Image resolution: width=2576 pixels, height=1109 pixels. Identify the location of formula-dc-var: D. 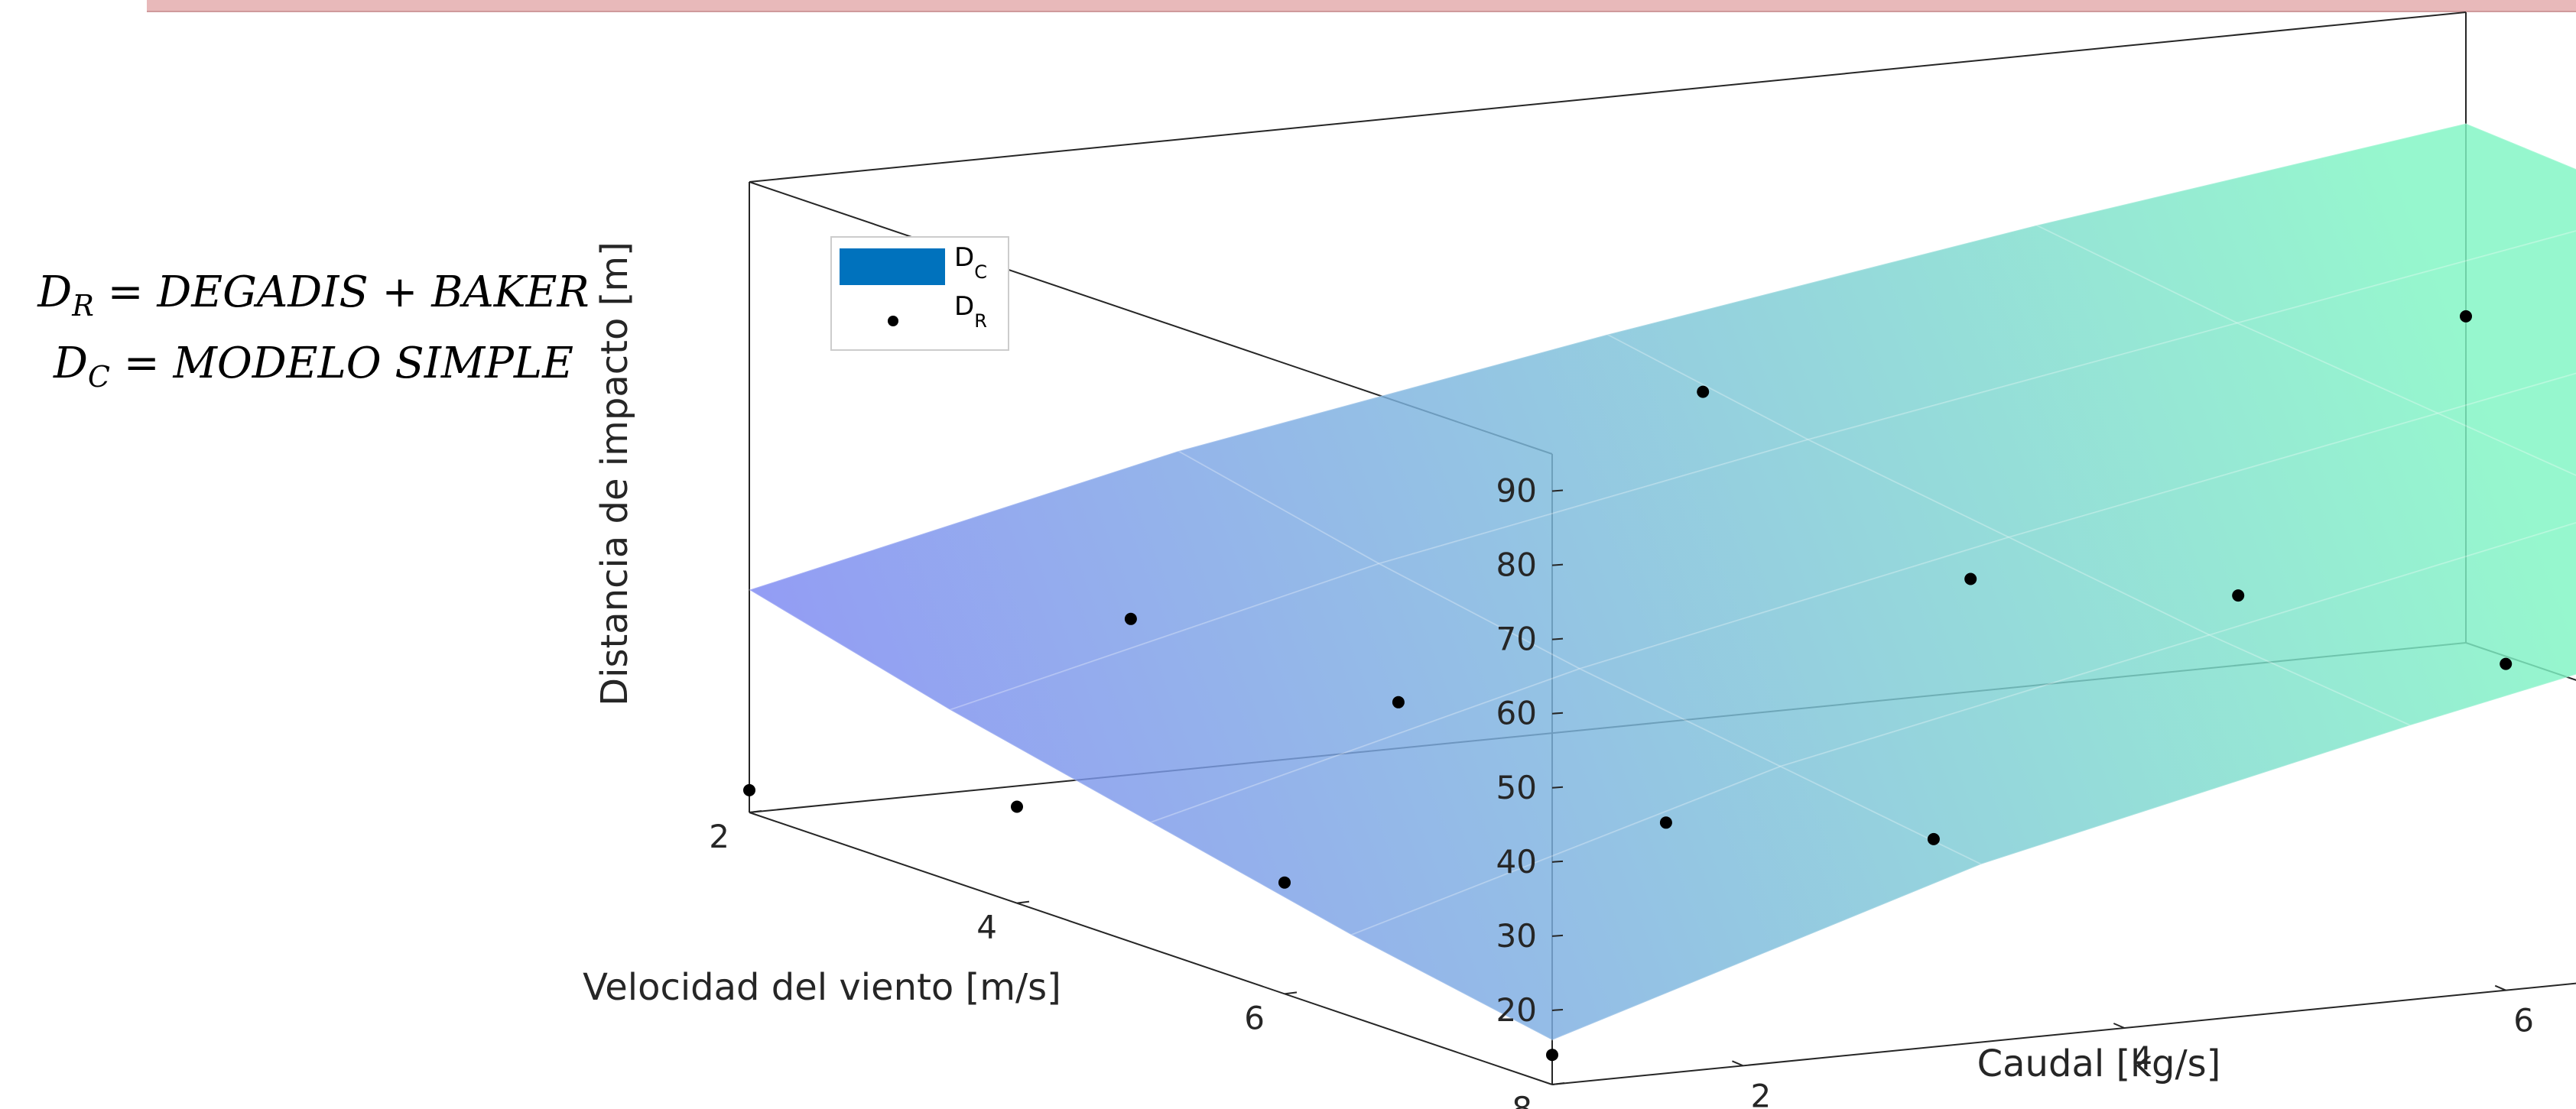
(71, 364).